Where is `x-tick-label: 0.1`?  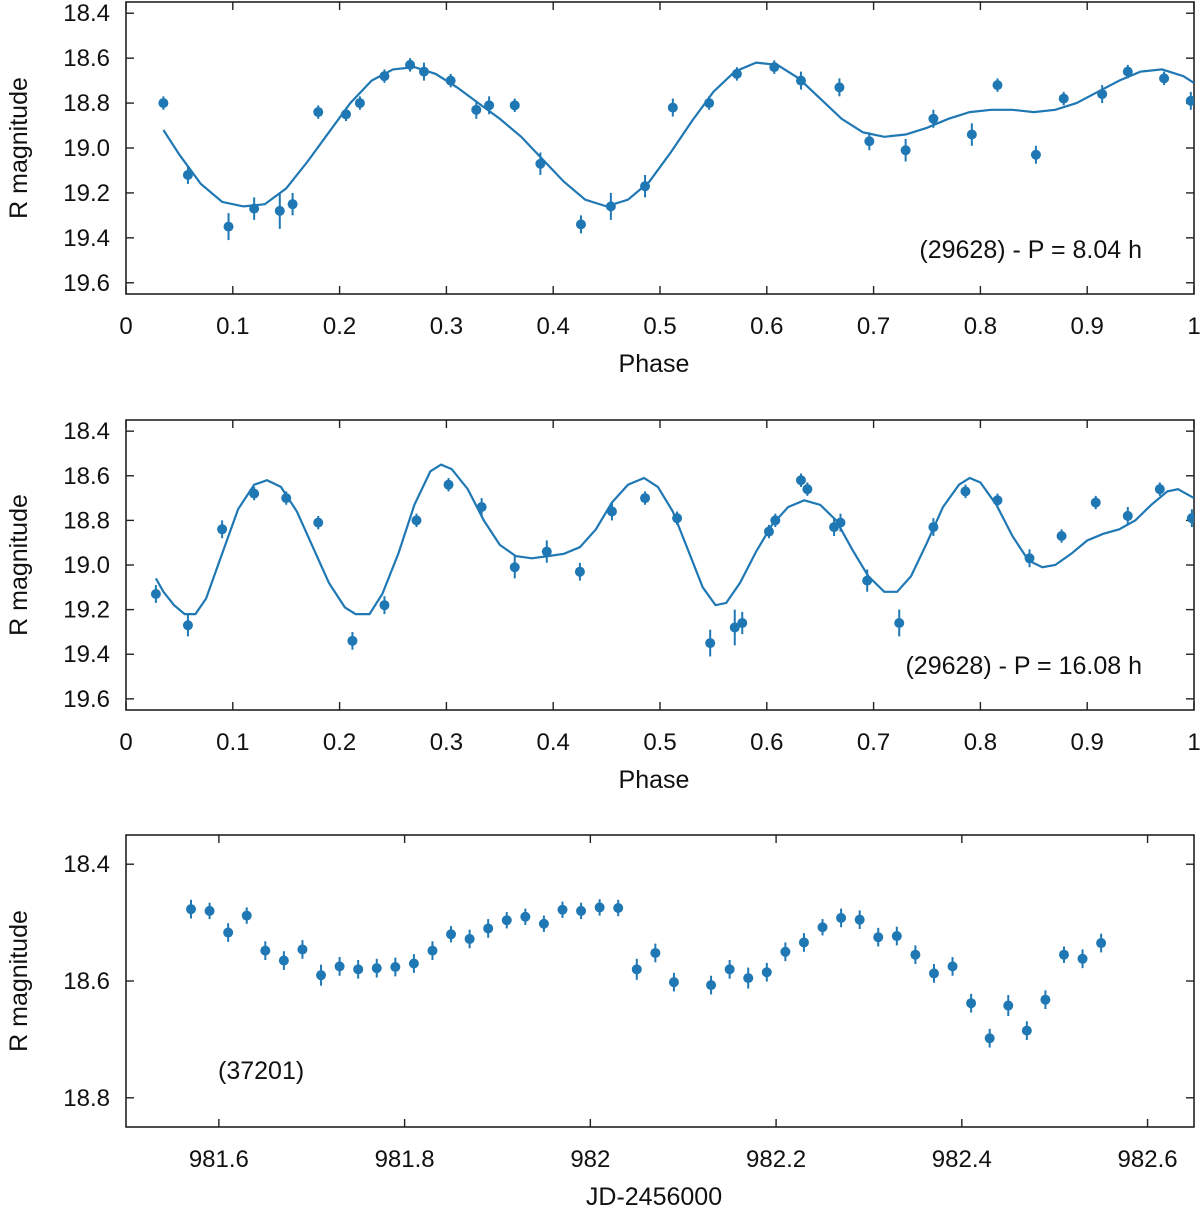 x-tick-label: 0.1 is located at coordinates (232, 326).